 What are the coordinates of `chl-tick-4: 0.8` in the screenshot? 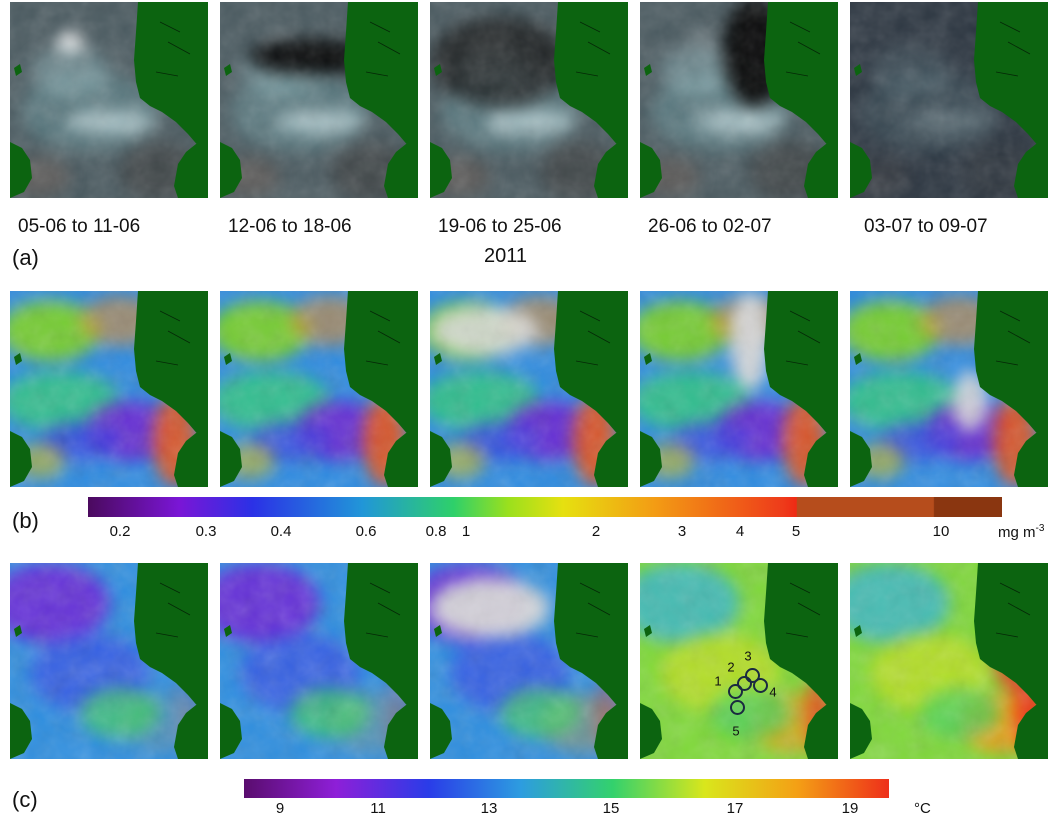 It's located at (436, 531).